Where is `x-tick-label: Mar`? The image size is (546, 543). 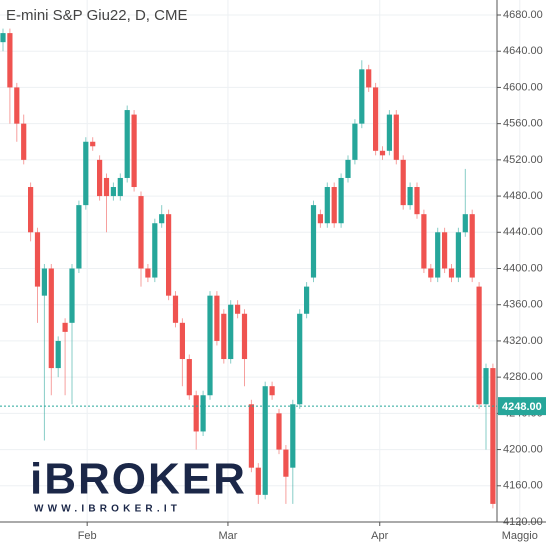
x-tick-label: Mar is located at coordinates (227, 536).